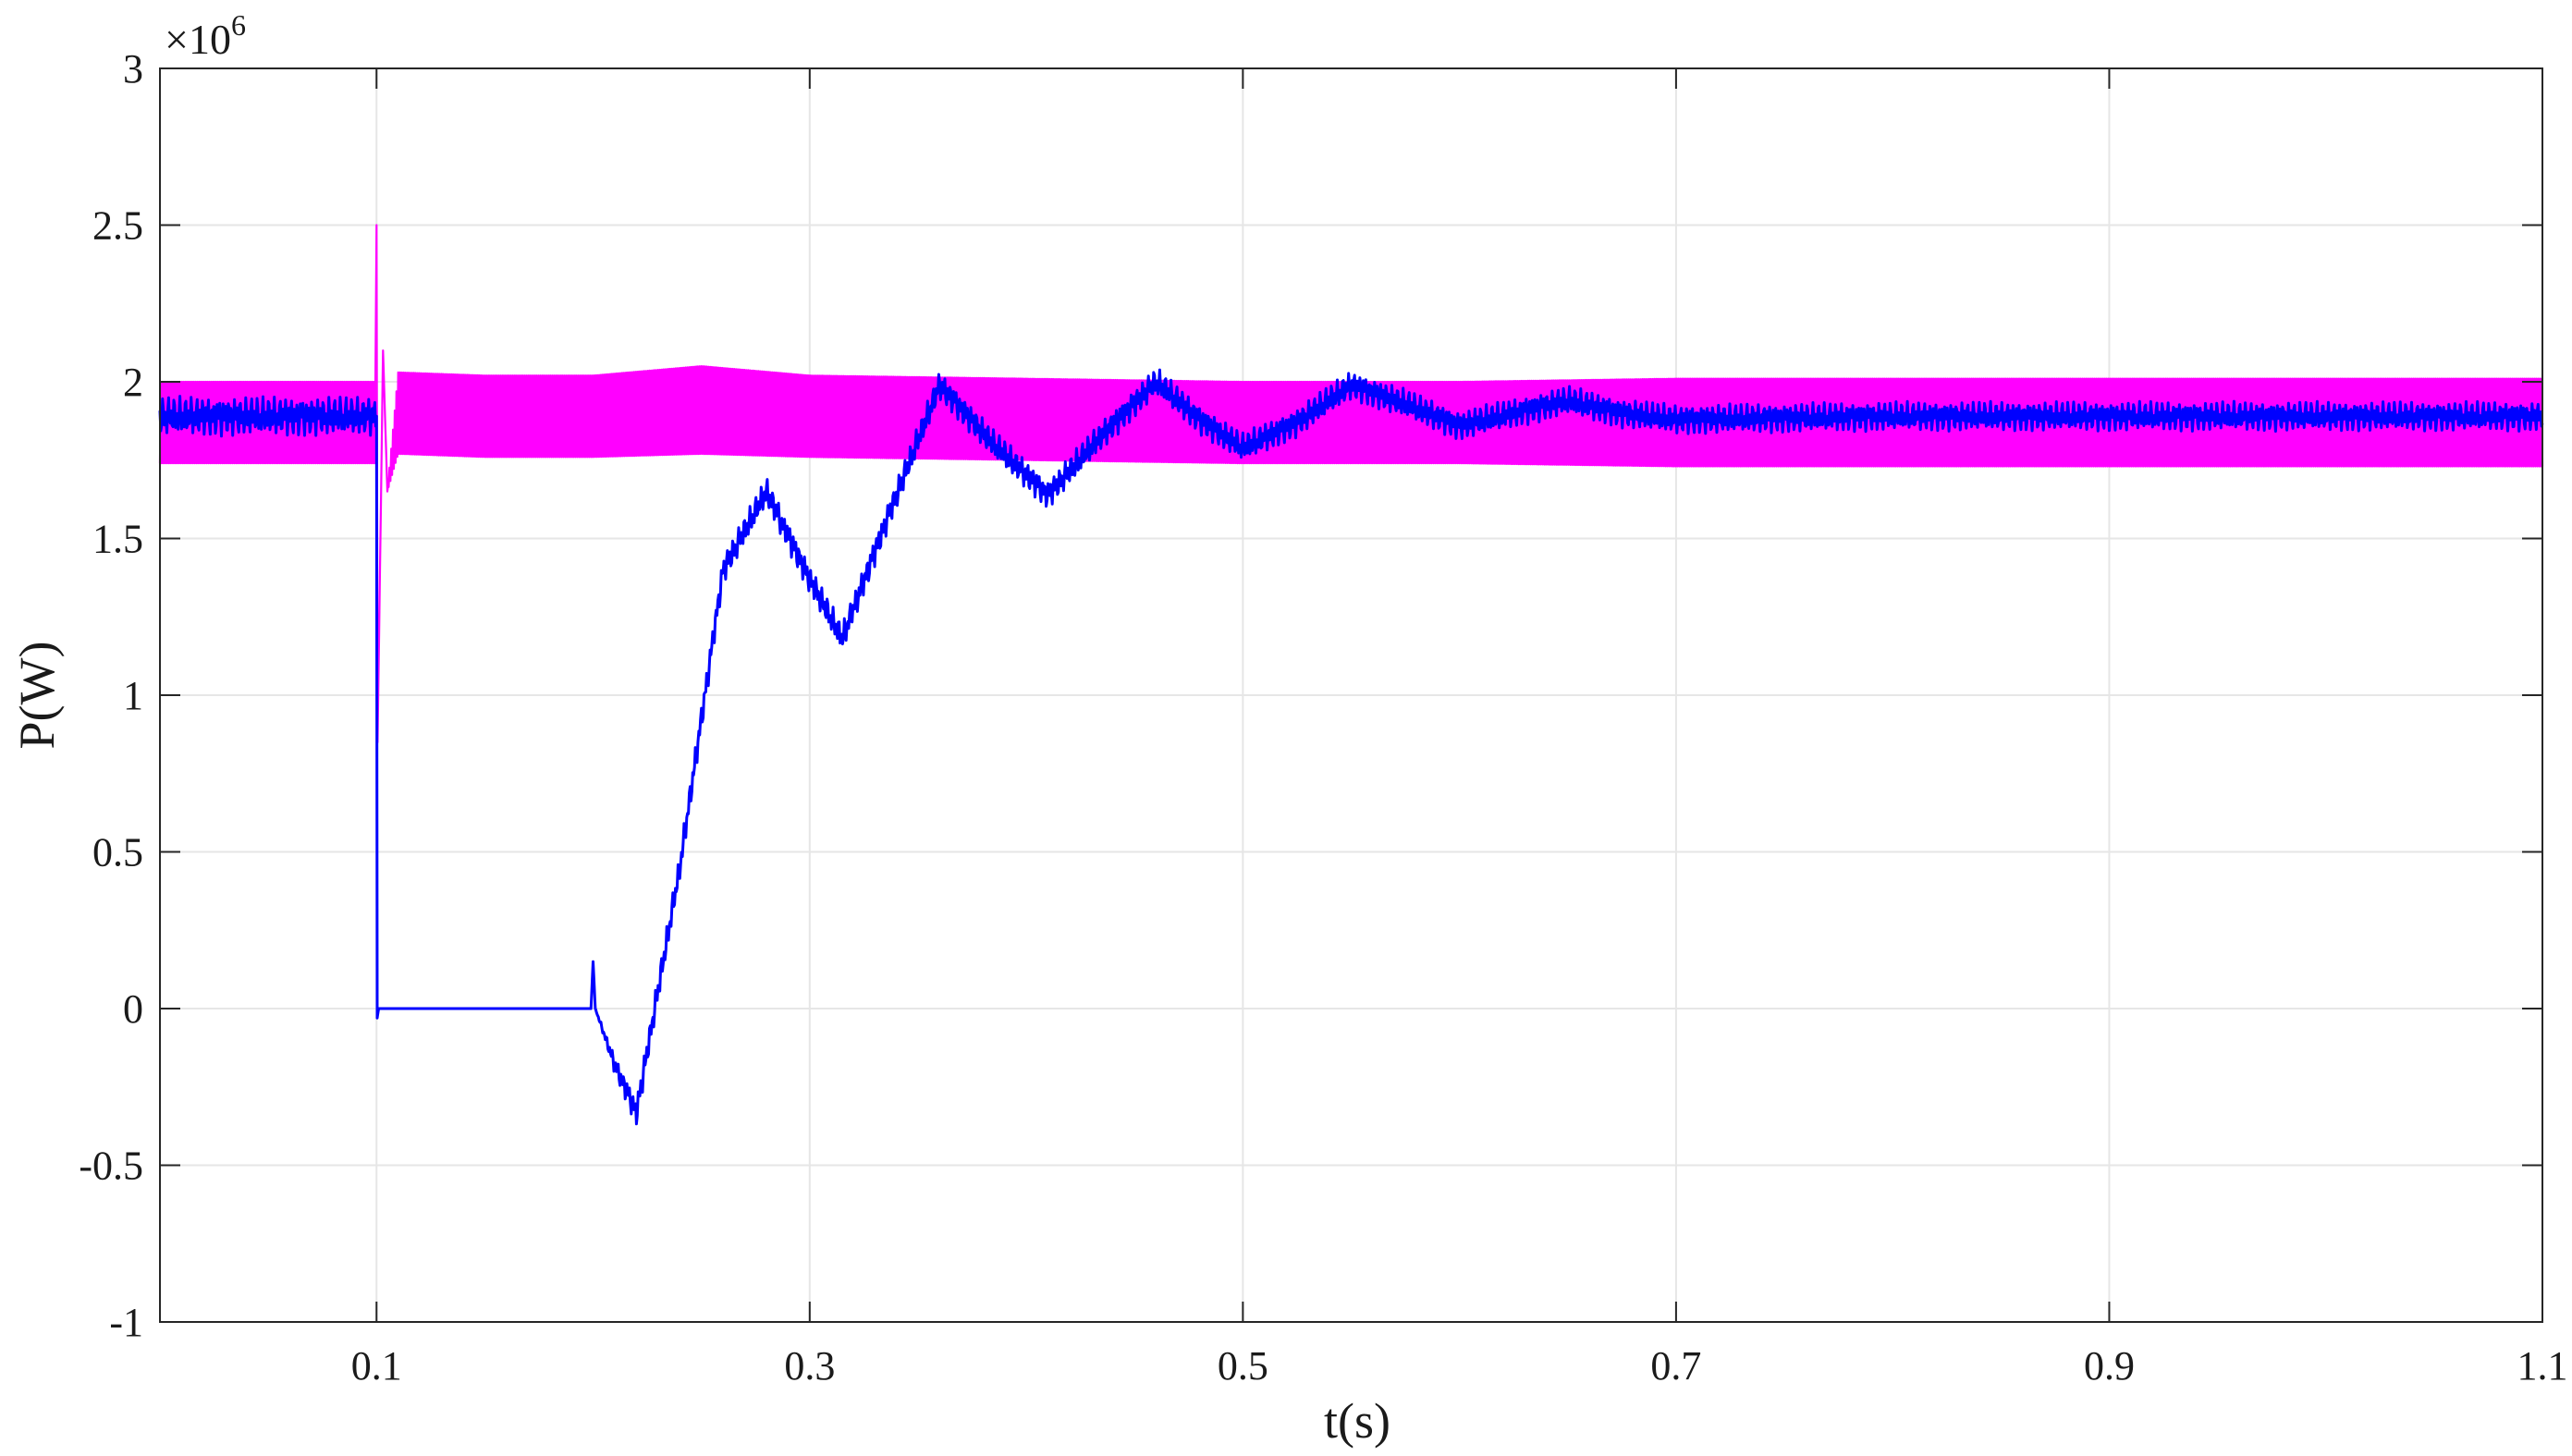 The height and width of the screenshot is (1456, 2572). What do you see at coordinates (117, 539) in the screenshot?
I see `y-tick-label: 1.5` at bounding box center [117, 539].